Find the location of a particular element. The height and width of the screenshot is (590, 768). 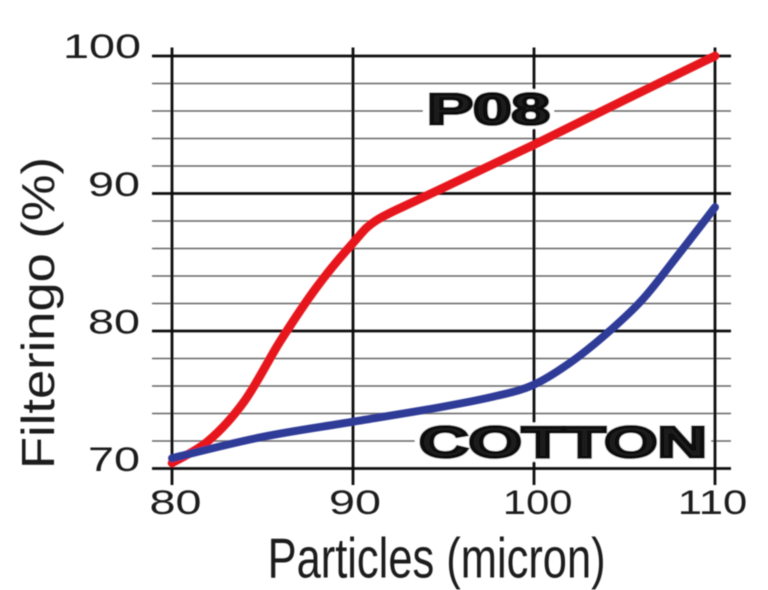

svg-text: 70 is located at coordinates (114, 460).